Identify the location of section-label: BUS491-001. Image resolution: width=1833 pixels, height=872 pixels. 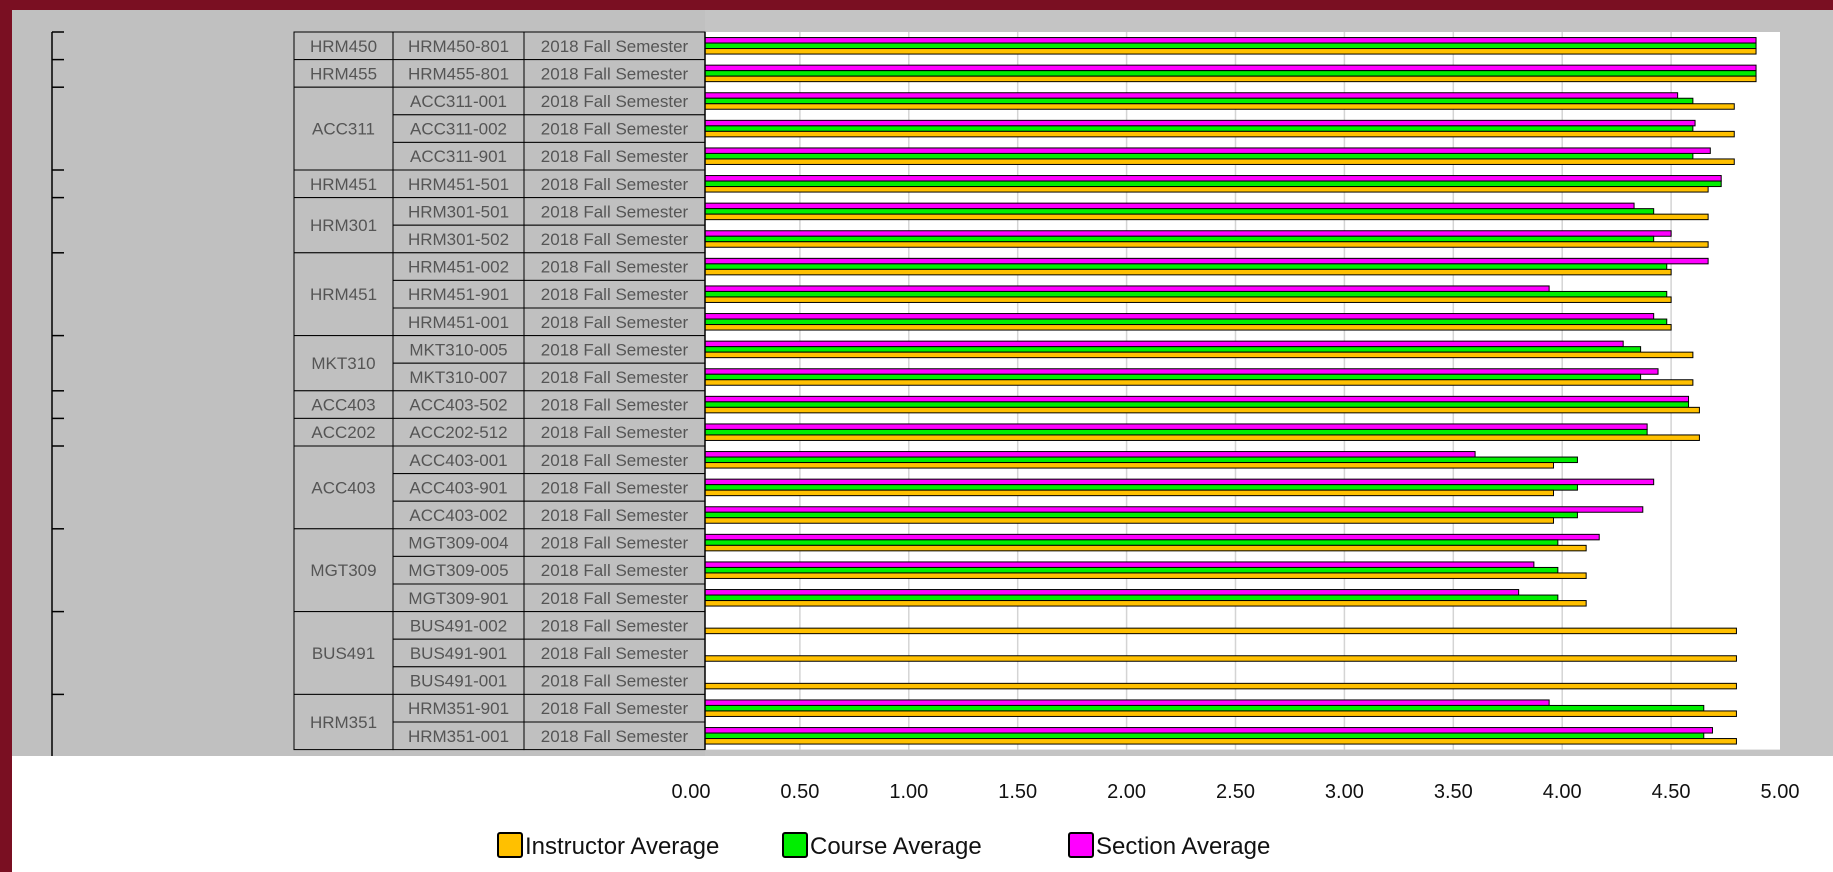
(458, 681).